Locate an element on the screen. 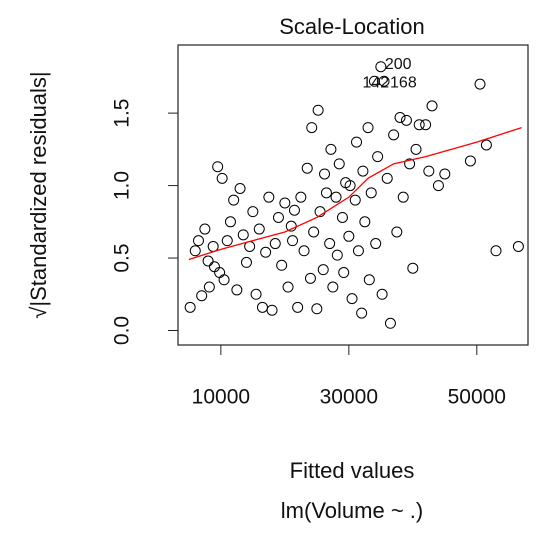  x-tick-label: 50000 is located at coordinates (477, 397).